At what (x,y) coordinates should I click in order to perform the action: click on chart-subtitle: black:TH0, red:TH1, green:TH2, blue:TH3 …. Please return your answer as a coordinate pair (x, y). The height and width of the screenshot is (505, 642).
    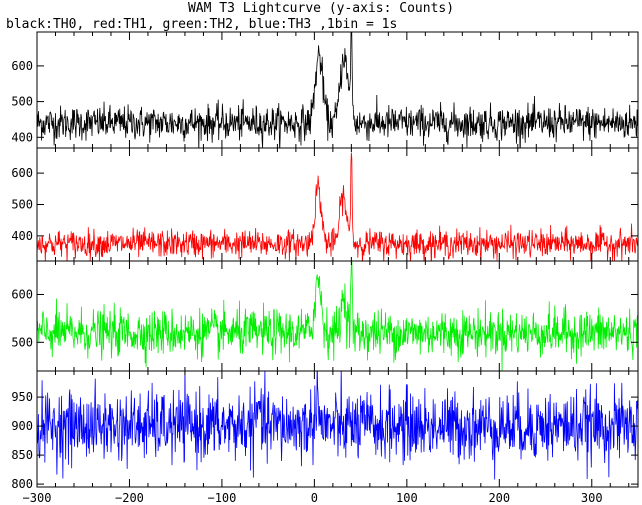
    Looking at the image, I should click on (202, 24).